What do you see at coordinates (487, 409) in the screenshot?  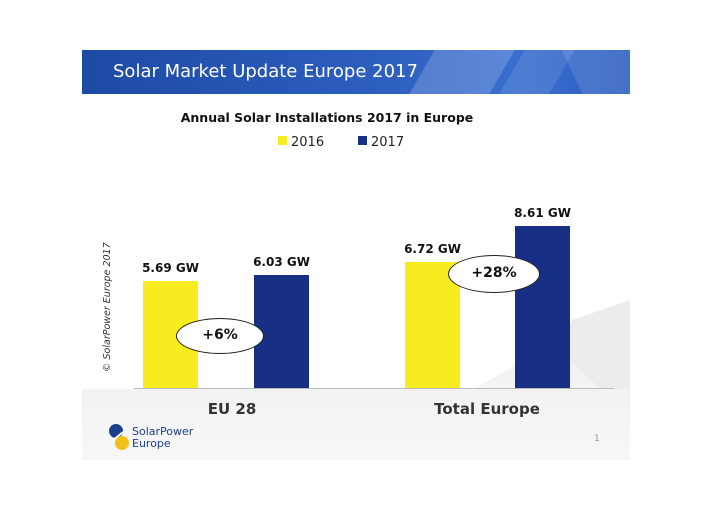 I see `category-label-total-europe: Total Europe` at bounding box center [487, 409].